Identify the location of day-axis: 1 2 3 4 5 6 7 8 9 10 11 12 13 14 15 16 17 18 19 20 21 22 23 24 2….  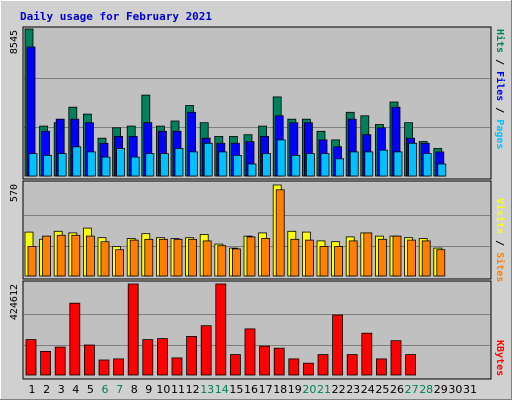
(253, 389).